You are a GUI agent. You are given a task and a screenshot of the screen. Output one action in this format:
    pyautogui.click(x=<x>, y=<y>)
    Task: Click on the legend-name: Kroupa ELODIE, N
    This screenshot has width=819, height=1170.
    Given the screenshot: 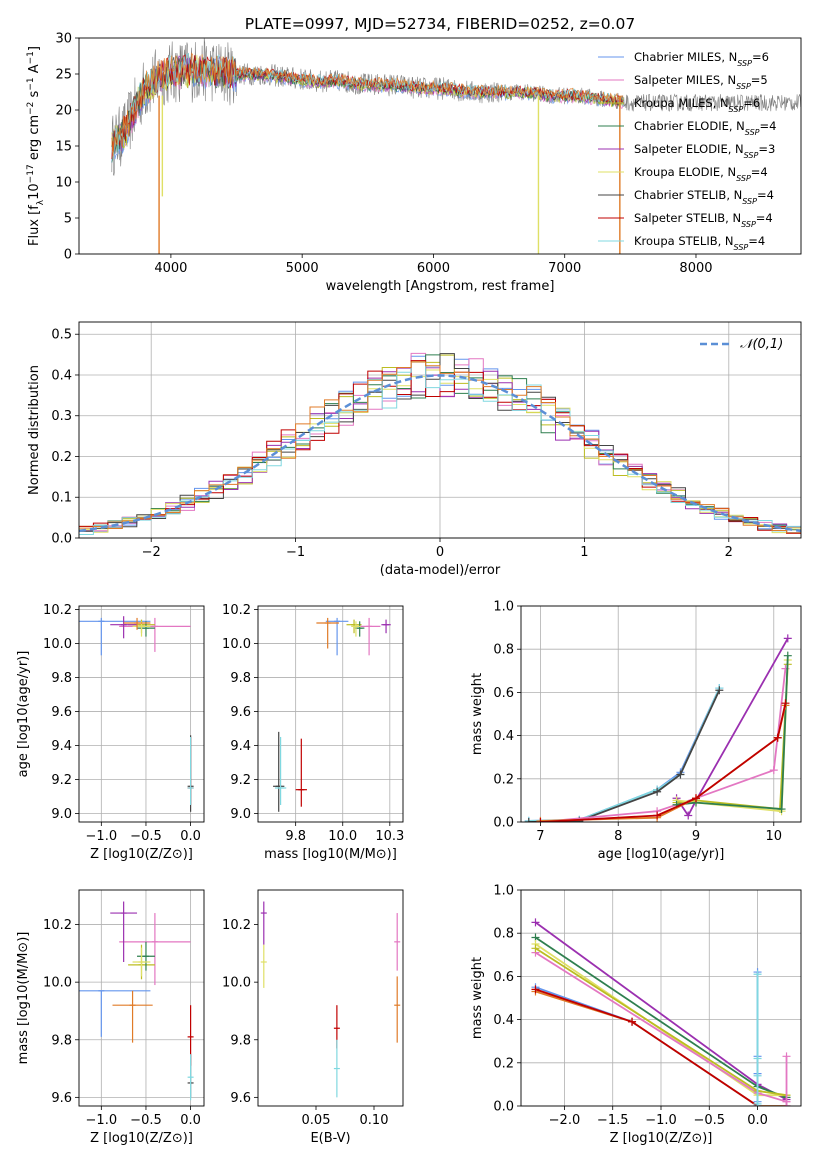 What is the action you would take?
    pyautogui.click(x=685, y=172)
    